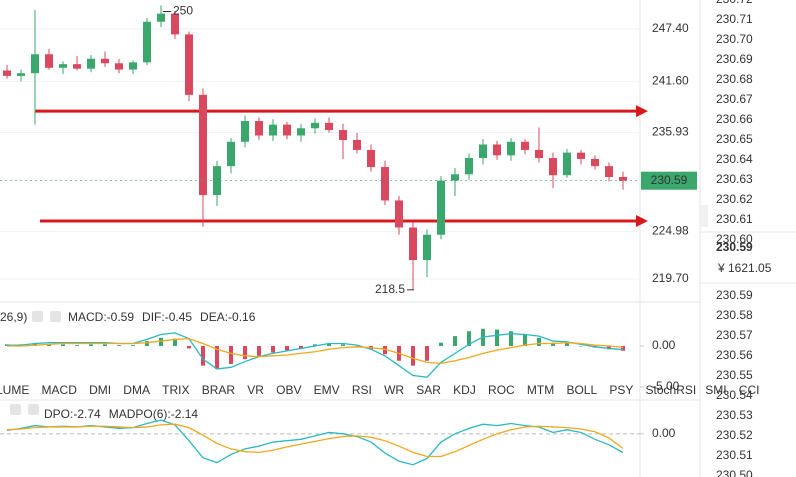  I want to click on indicator-tab: MTM, so click(540, 390).